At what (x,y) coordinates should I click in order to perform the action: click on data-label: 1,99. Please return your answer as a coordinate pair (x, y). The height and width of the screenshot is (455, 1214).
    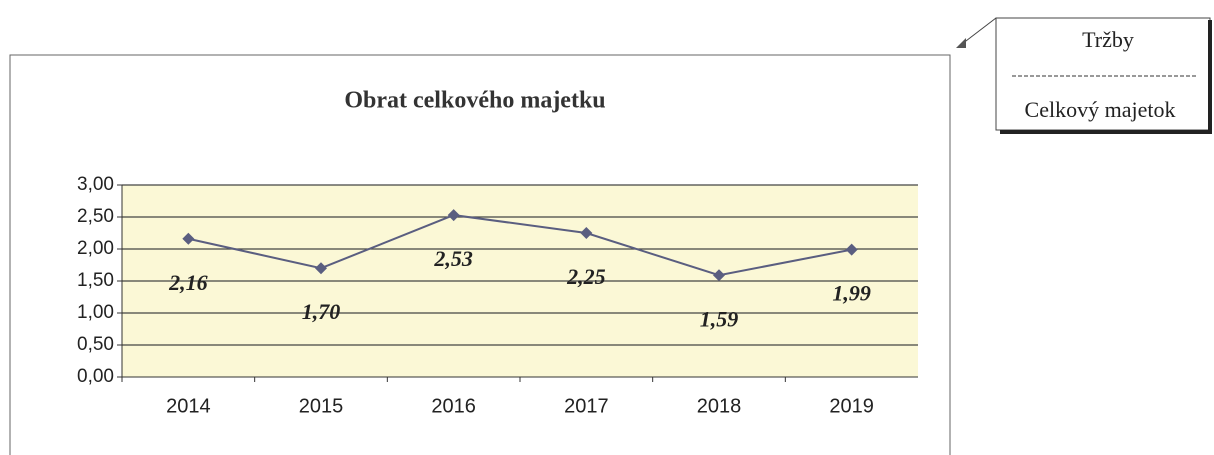
    Looking at the image, I should click on (851, 293).